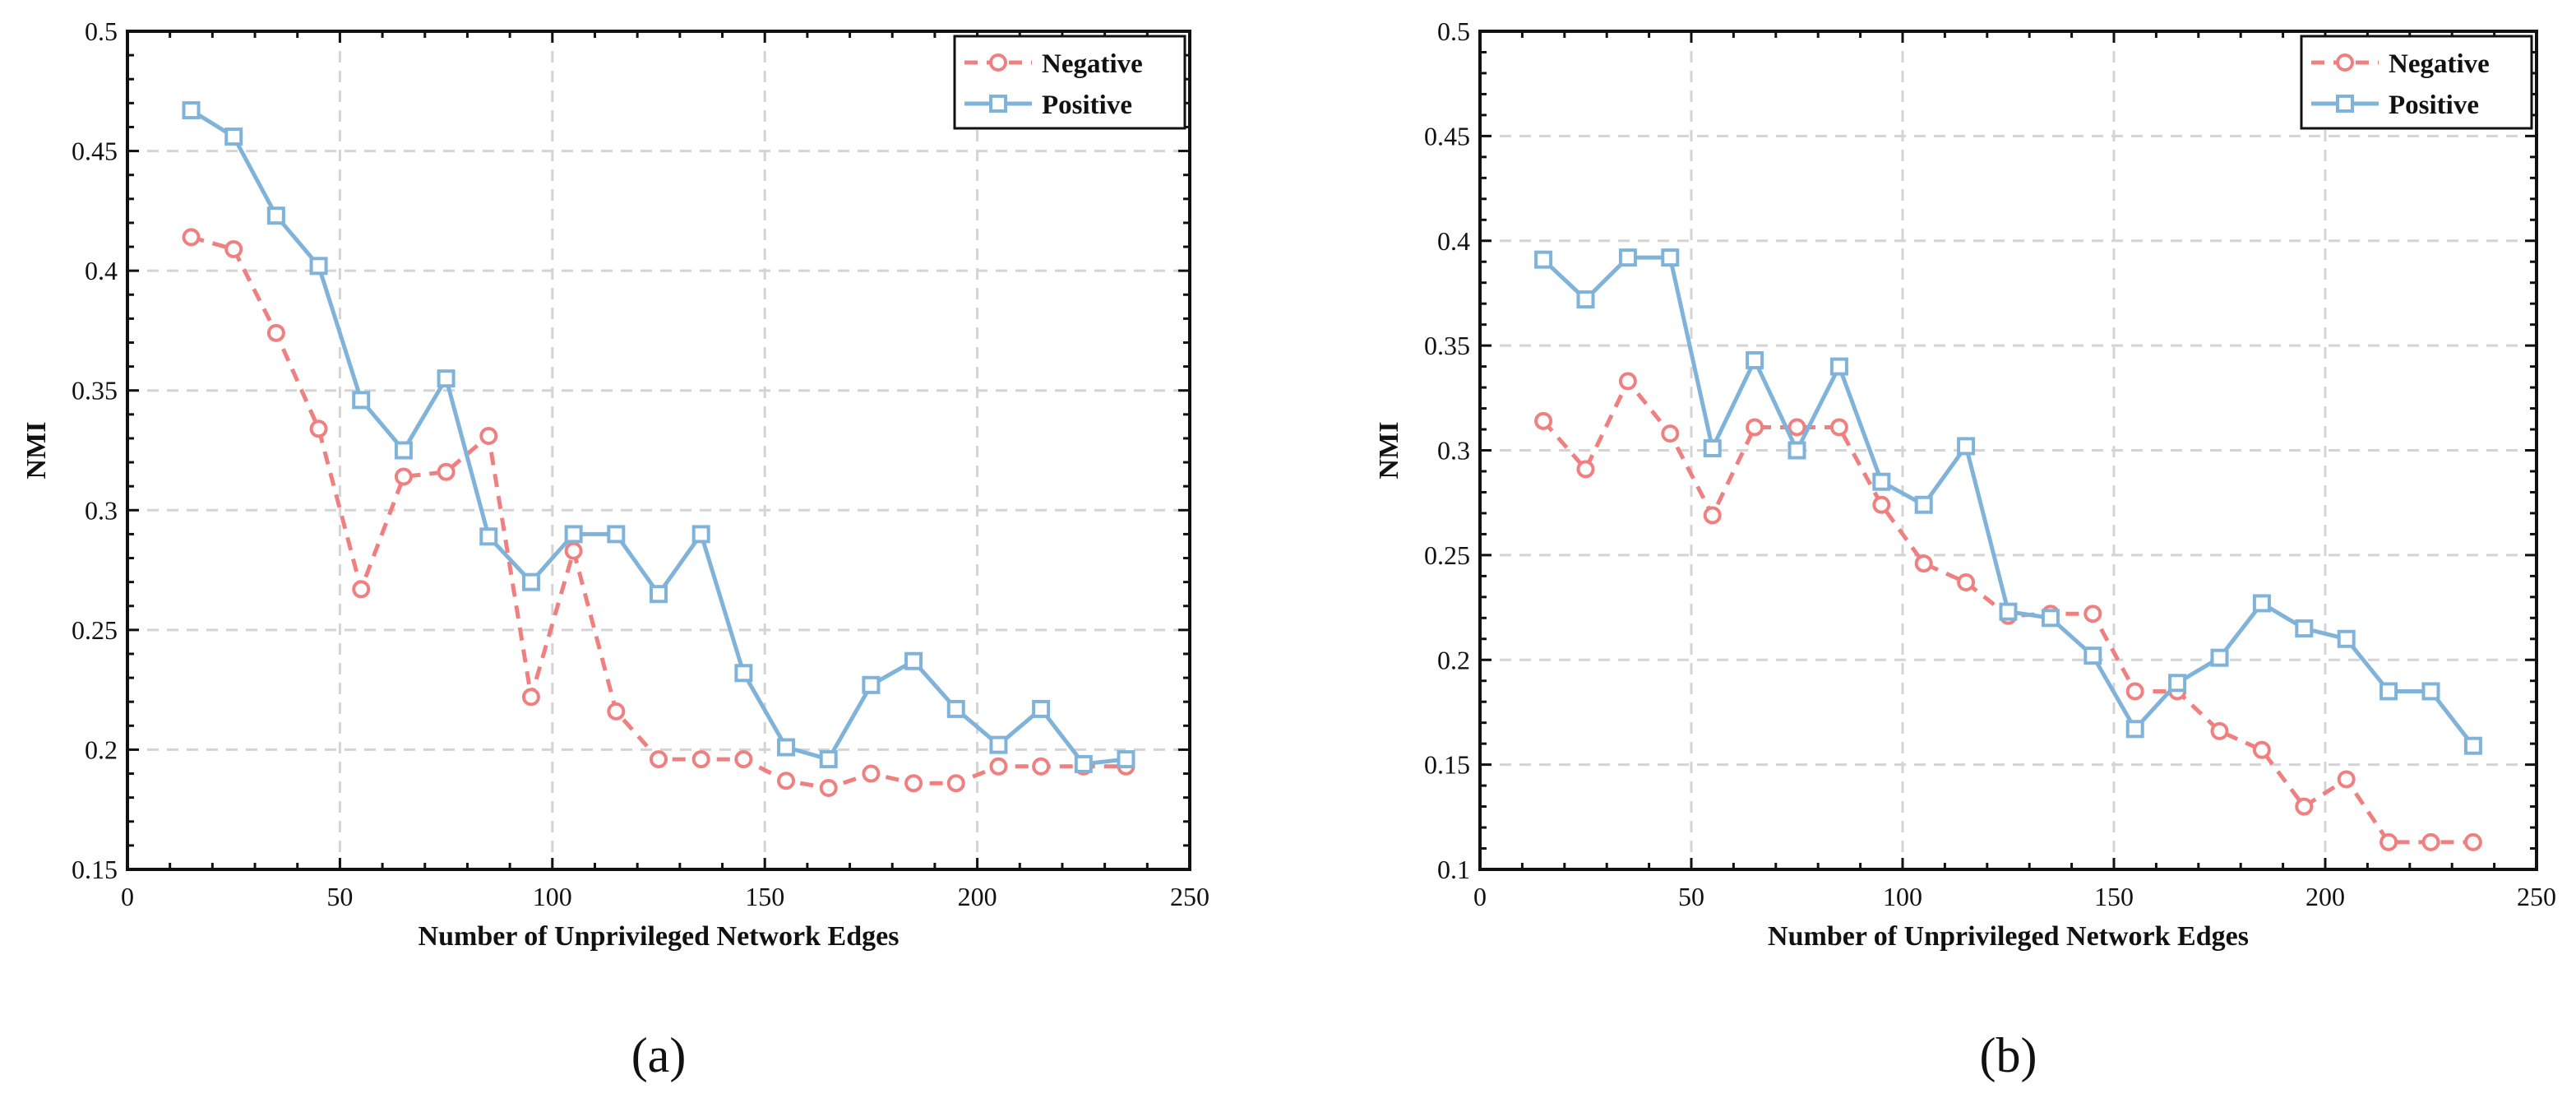  What do you see at coordinates (95, 869) in the screenshot?
I see `y-tick-label: 0.15` at bounding box center [95, 869].